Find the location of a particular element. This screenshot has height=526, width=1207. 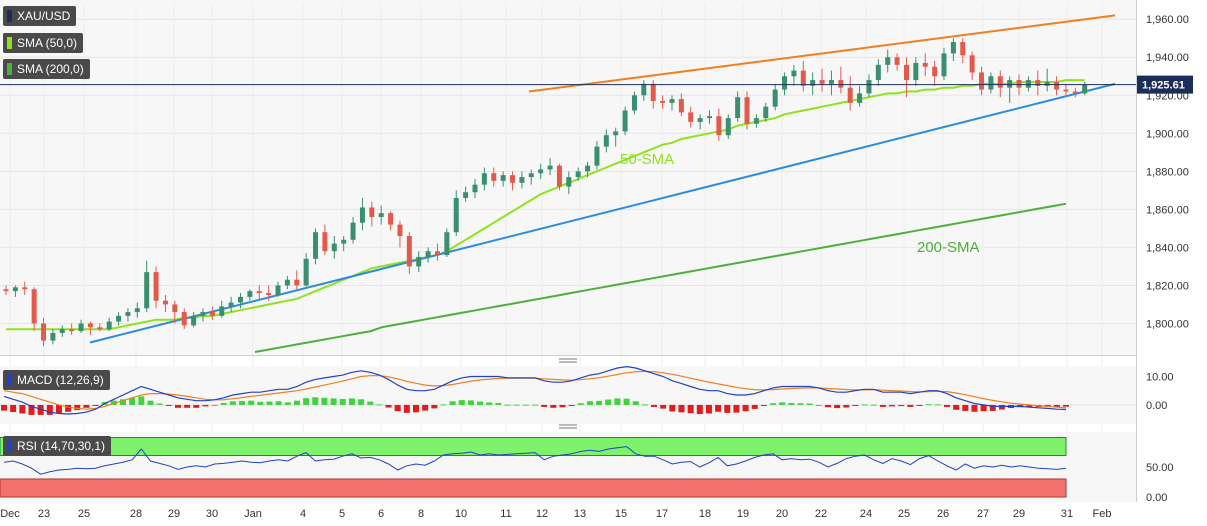

time-tick-label: 5 is located at coordinates (342, 514).